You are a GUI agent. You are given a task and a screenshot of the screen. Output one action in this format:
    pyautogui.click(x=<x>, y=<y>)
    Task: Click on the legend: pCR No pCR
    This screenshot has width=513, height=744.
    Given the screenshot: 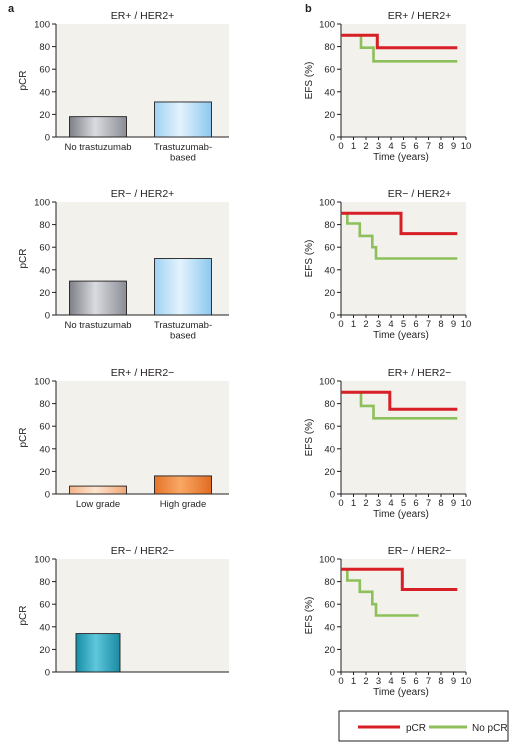 What is the action you would take?
    pyautogui.click(x=423, y=726)
    